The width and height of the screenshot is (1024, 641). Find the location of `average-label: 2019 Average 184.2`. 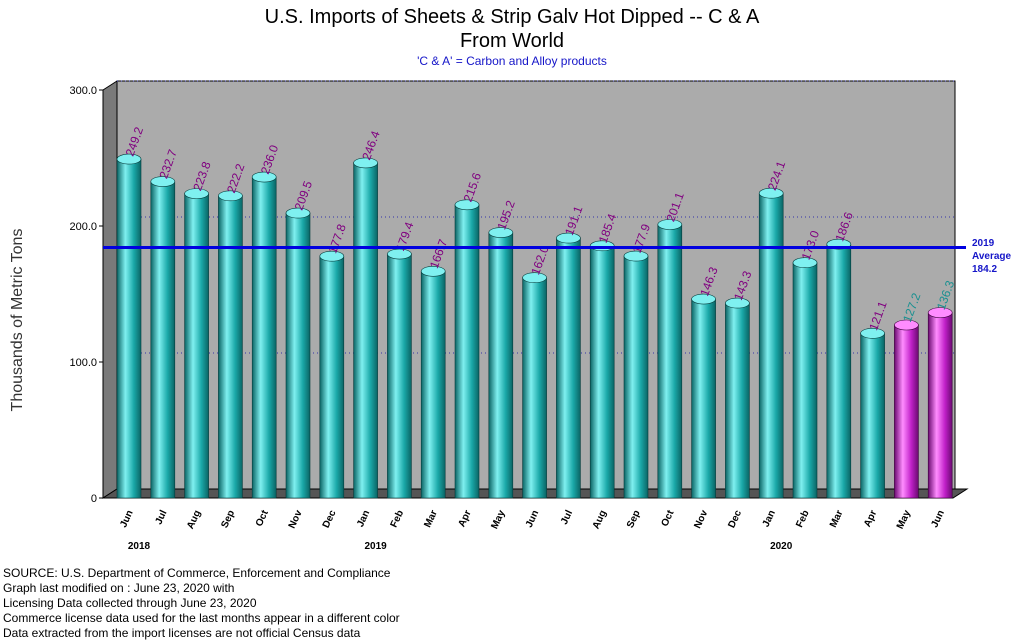

average-label: 2019 Average 184.2 is located at coordinates (991, 256).